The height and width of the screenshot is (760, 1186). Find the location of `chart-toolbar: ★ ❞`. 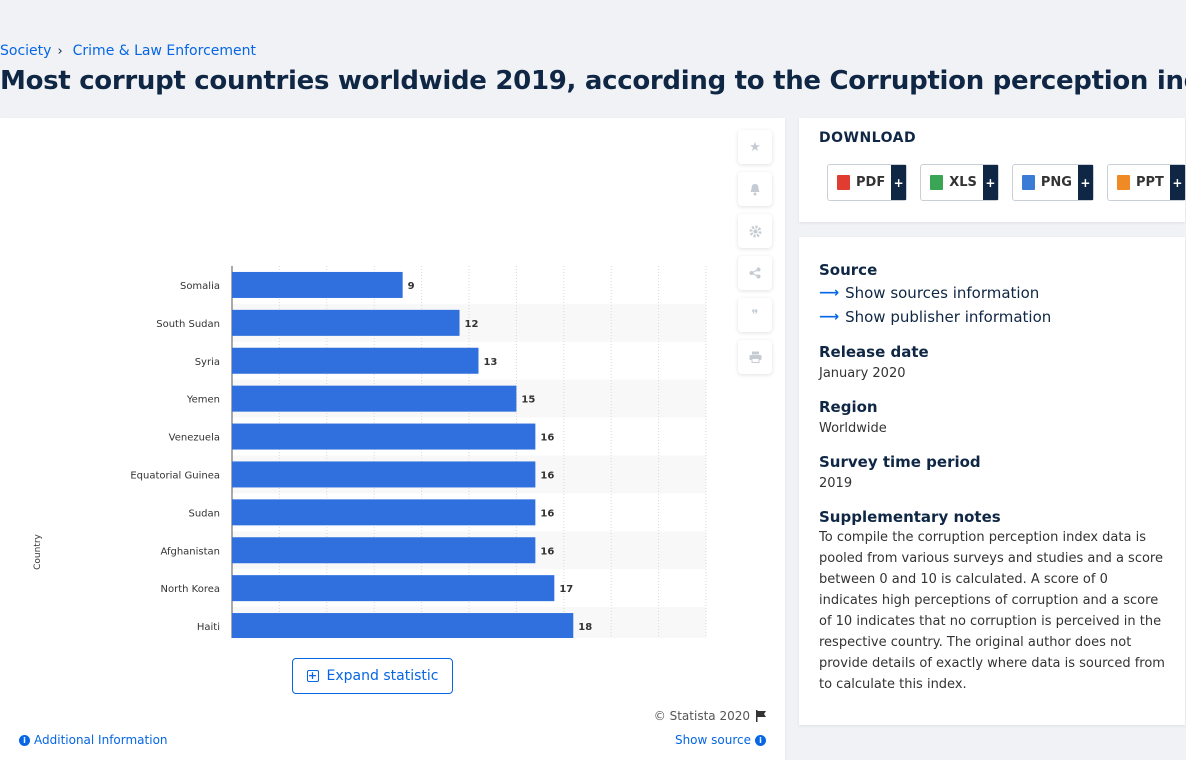

chart-toolbar: ★ ❞ is located at coordinates (755, 256).